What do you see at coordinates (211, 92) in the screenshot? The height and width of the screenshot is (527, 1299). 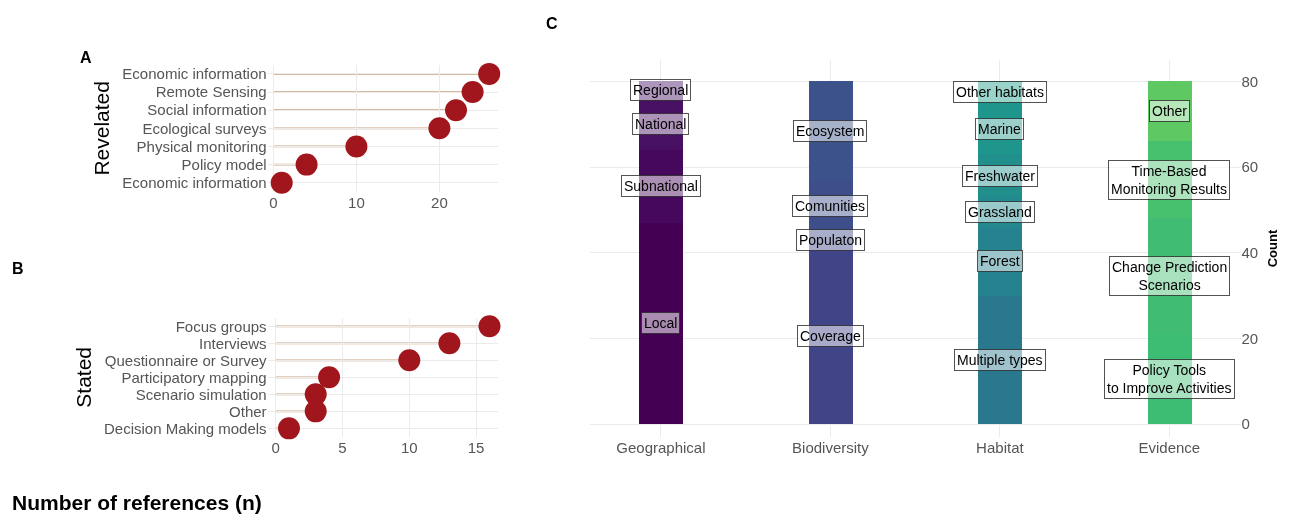 I see `y-tick-label: Remote Sensing` at bounding box center [211, 92].